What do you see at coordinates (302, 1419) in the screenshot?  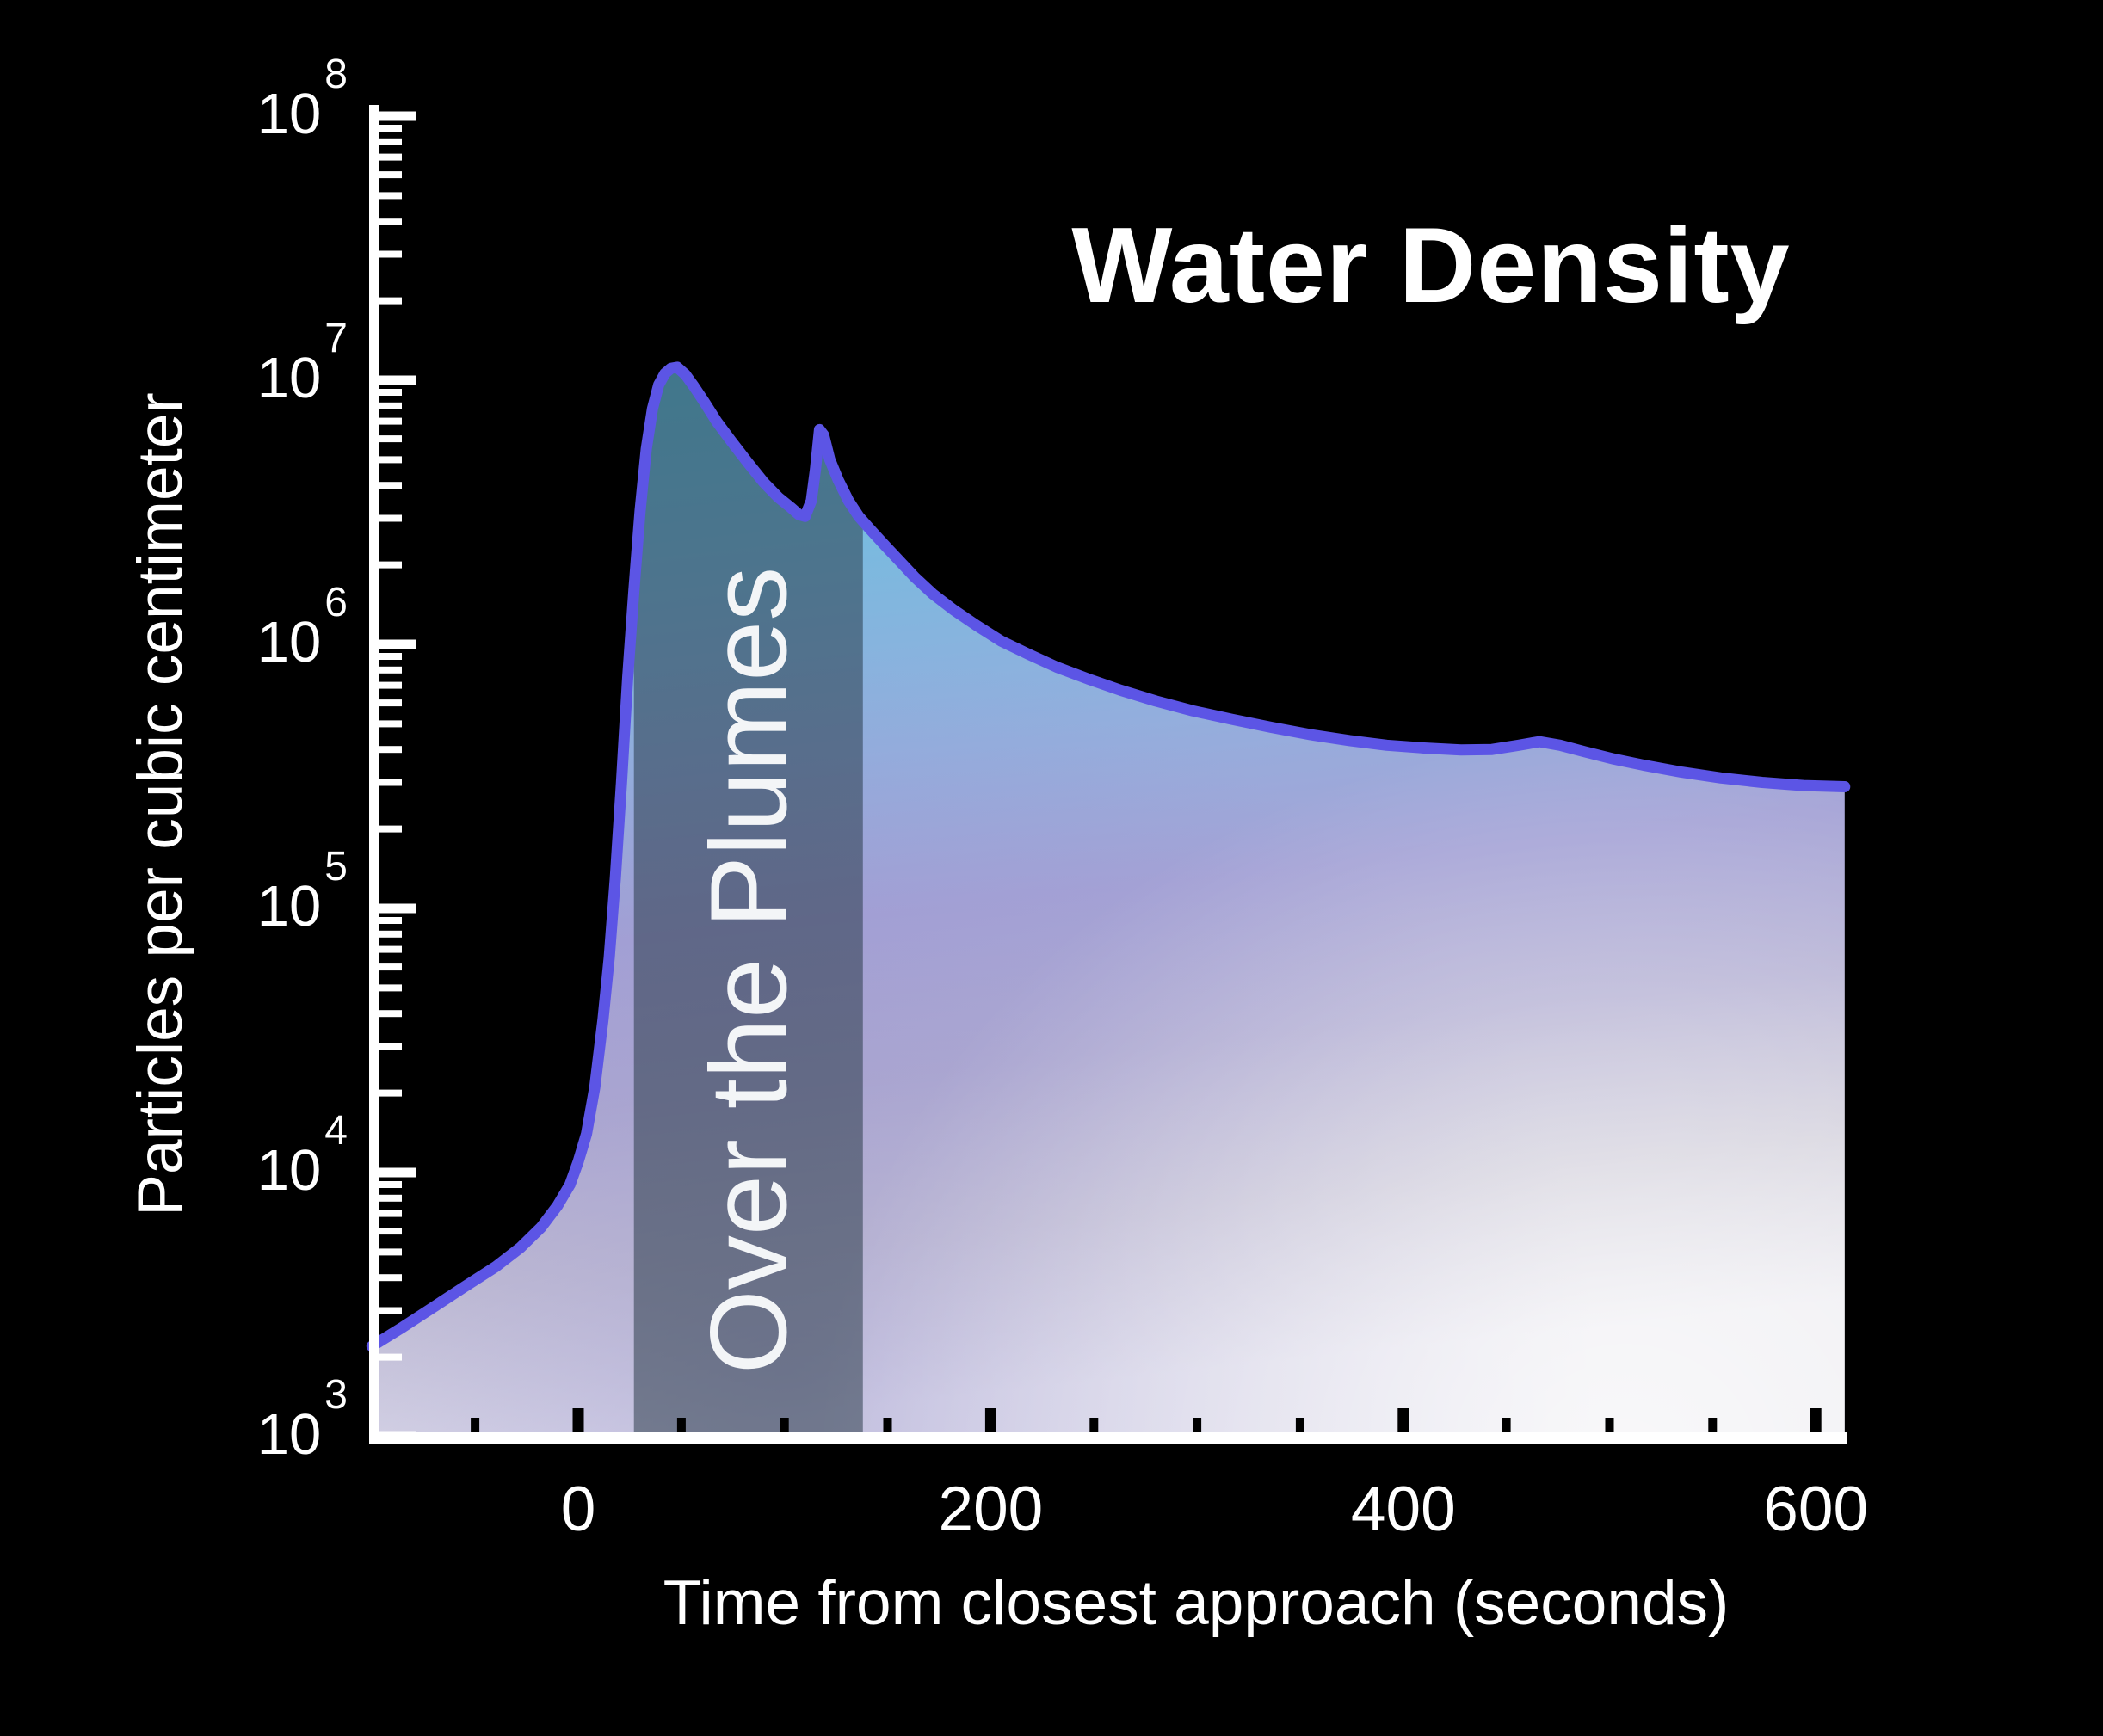 I see `y-tick-label: 10³` at bounding box center [302, 1419].